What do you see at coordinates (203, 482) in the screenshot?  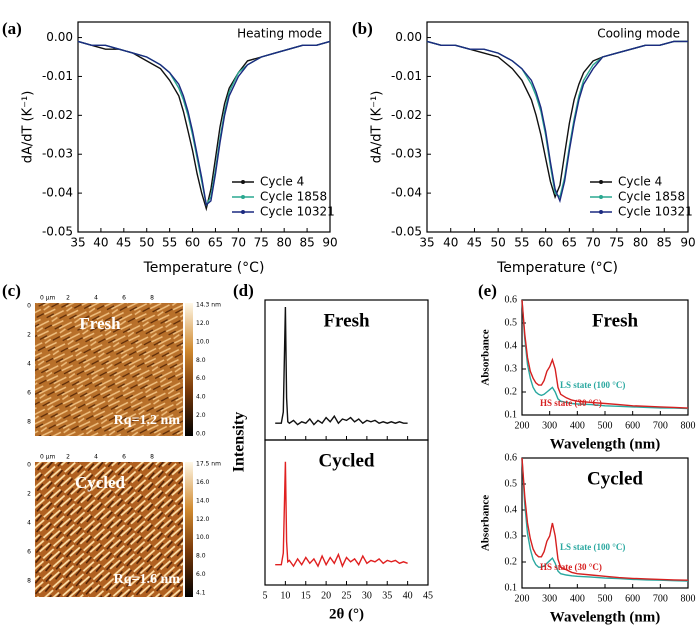 I see `colorbar-tick: 16.0` at bounding box center [203, 482].